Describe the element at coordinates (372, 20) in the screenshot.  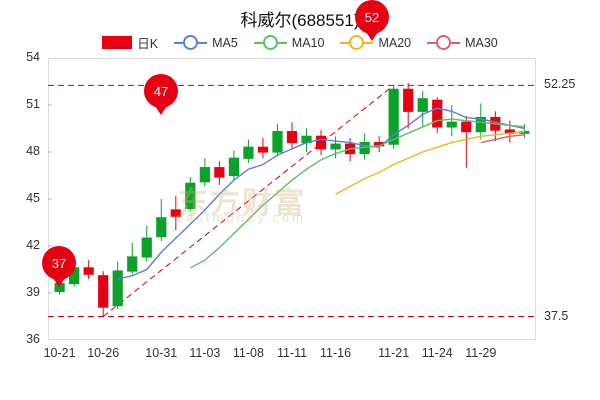
I see `annotation-bubble: 52` at that location.